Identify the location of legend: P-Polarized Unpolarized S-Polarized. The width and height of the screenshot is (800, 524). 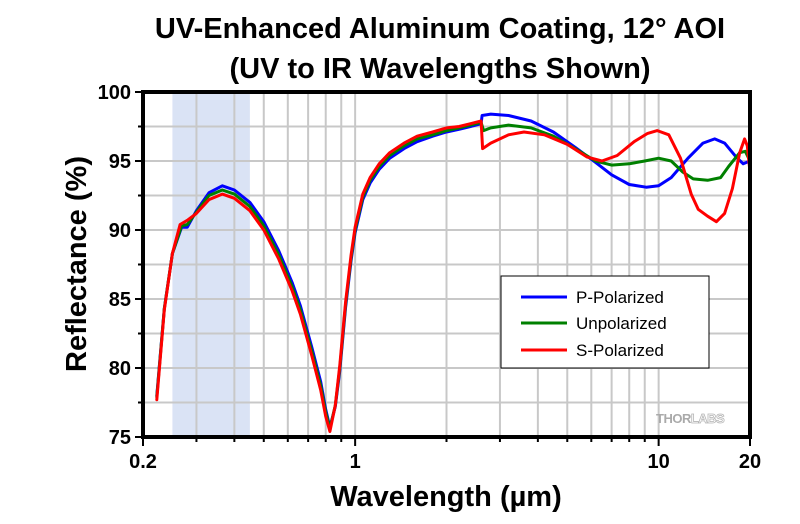
(605, 322).